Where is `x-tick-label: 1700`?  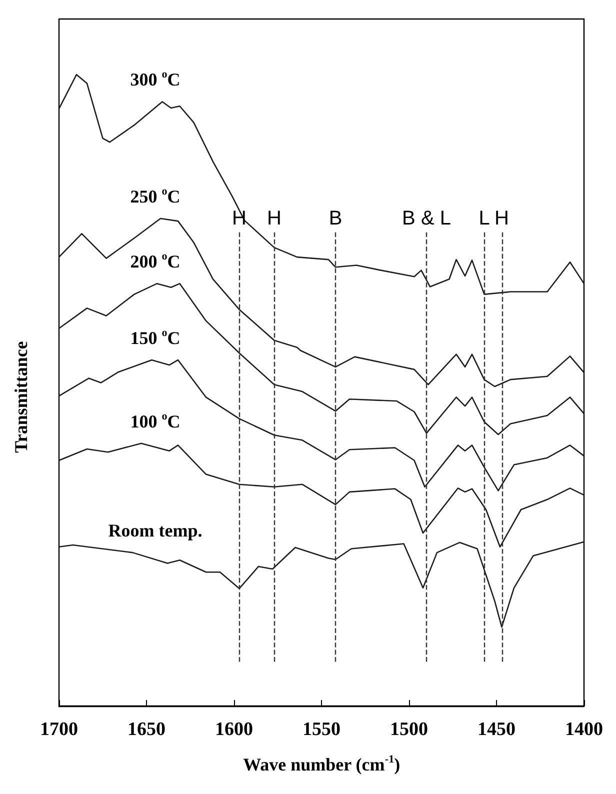 x-tick-label: 1700 is located at coordinates (59, 729).